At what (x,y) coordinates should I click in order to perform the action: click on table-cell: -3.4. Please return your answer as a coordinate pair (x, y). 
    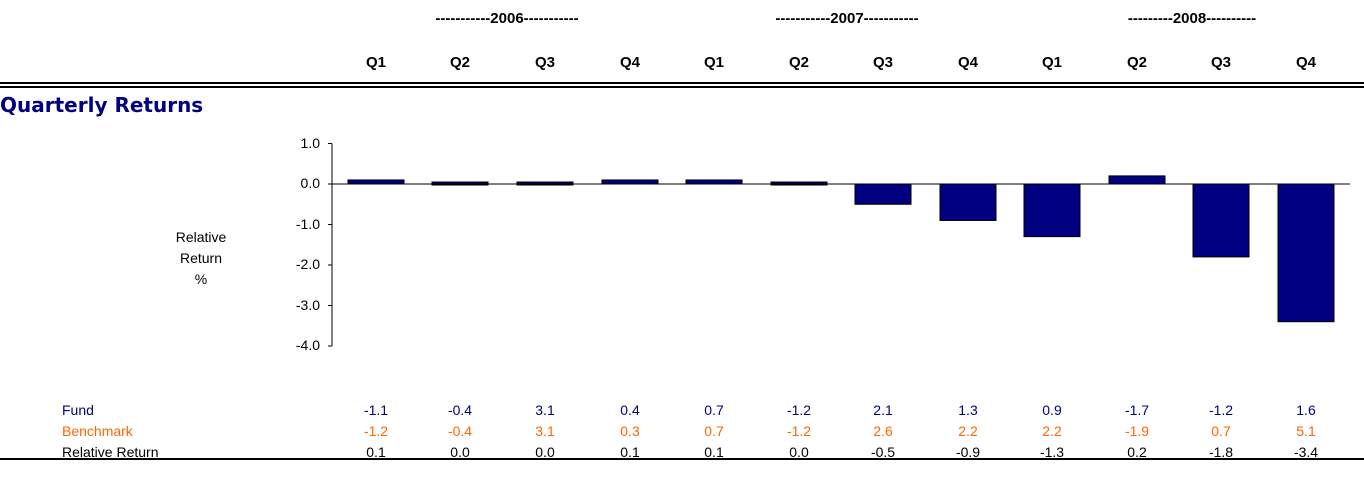
    Looking at the image, I should click on (1306, 452).